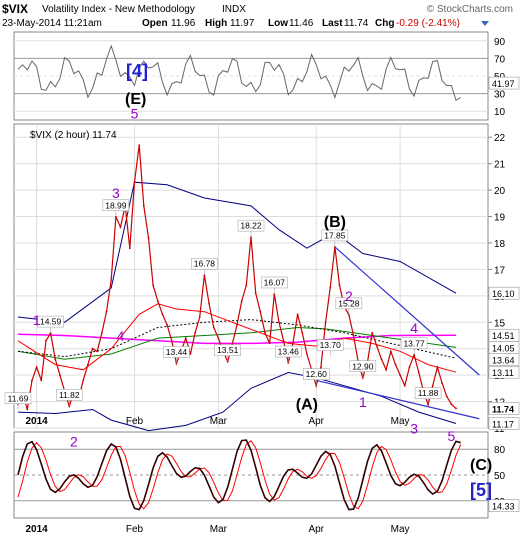  Describe the element at coordinates (37, 320) in the screenshot. I see `wave-label: 1` at that location.